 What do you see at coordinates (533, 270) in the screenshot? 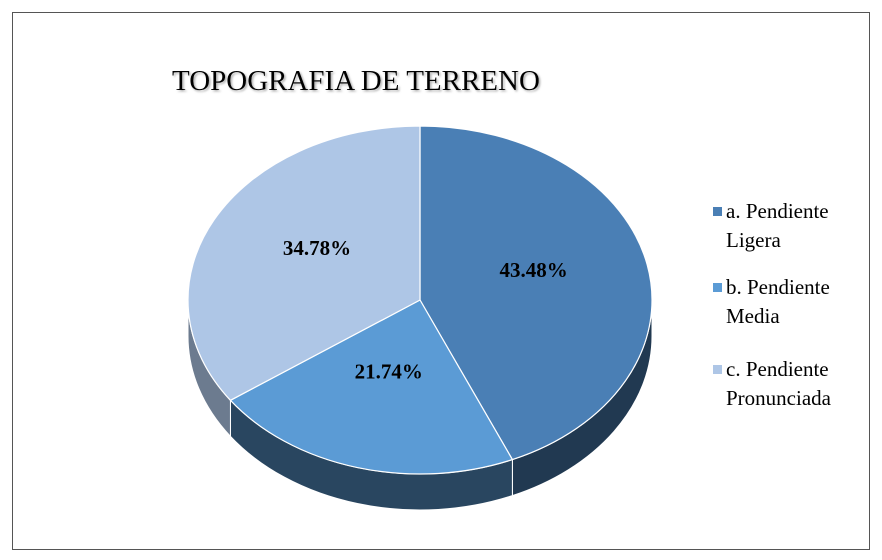
I see `data-label: 43.48%` at bounding box center [533, 270].